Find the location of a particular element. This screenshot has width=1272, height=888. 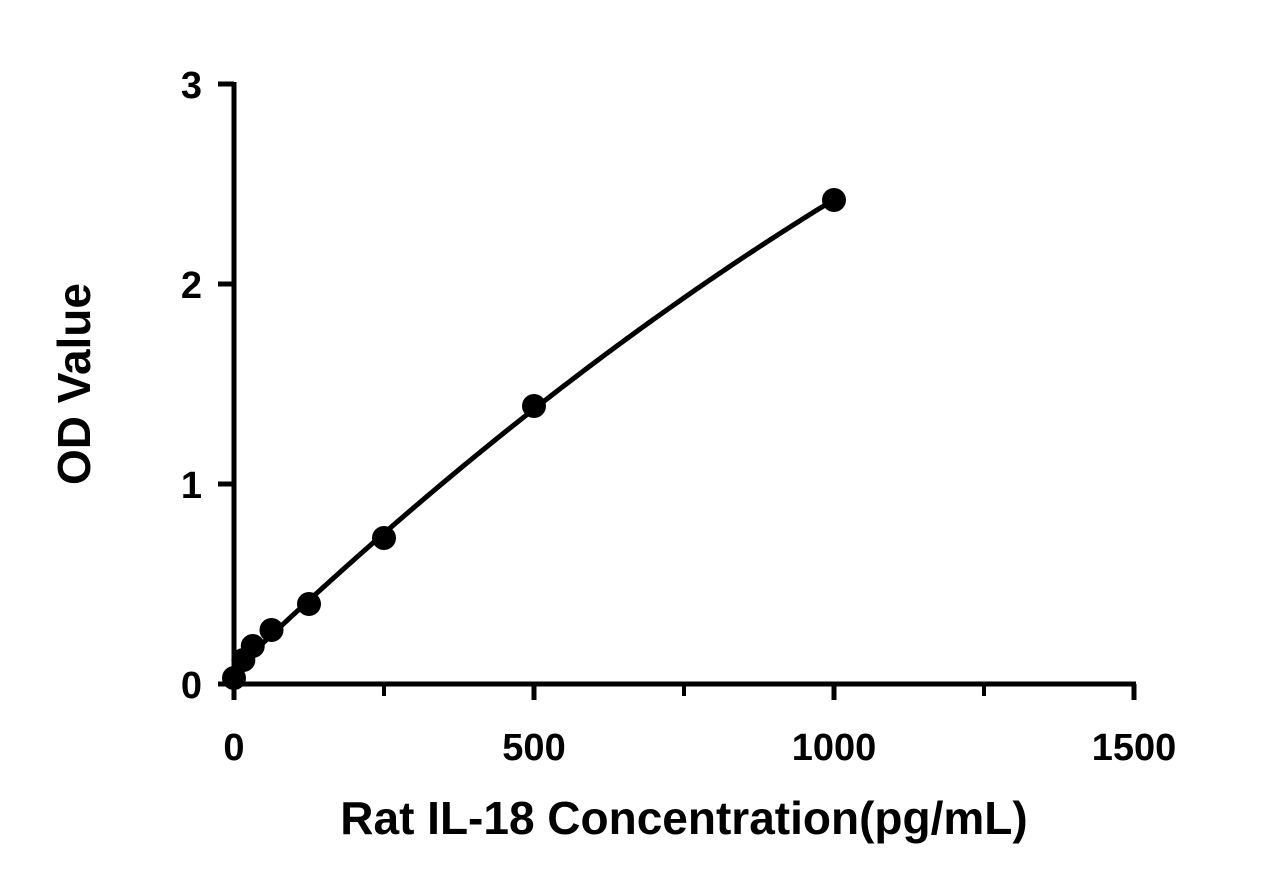

y-axis-title: OD Value is located at coordinates (74, 384).